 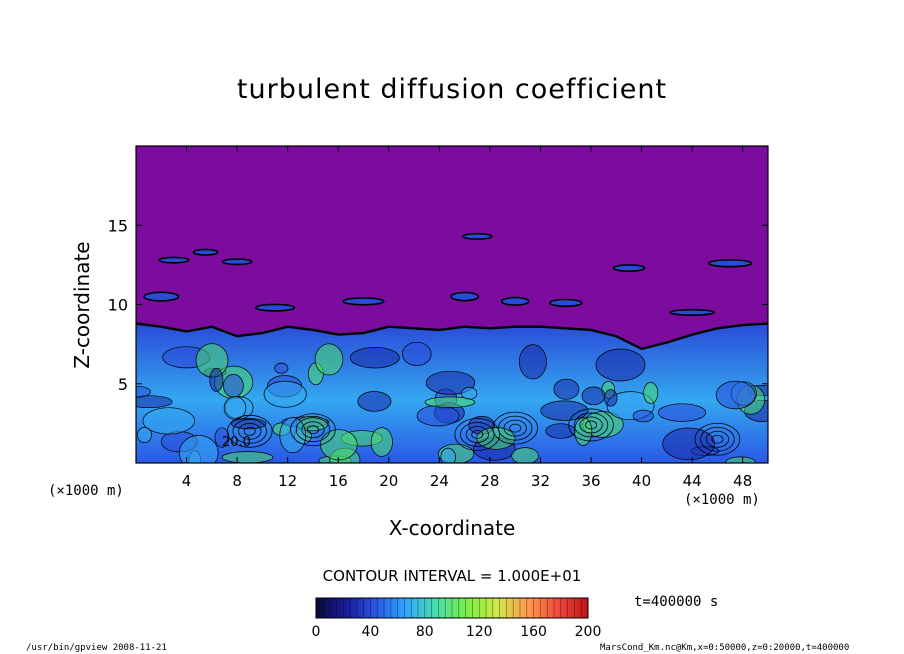 What do you see at coordinates (338, 481) in the screenshot?
I see `x-tick-label: 16` at bounding box center [338, 481].